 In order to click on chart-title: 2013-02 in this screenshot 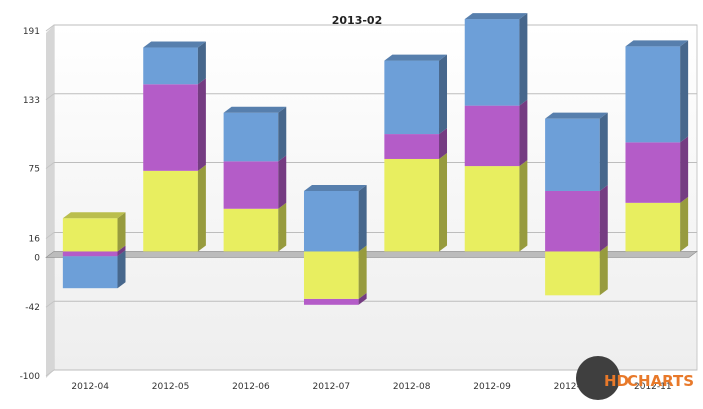, I will do `click(357, 20)`.